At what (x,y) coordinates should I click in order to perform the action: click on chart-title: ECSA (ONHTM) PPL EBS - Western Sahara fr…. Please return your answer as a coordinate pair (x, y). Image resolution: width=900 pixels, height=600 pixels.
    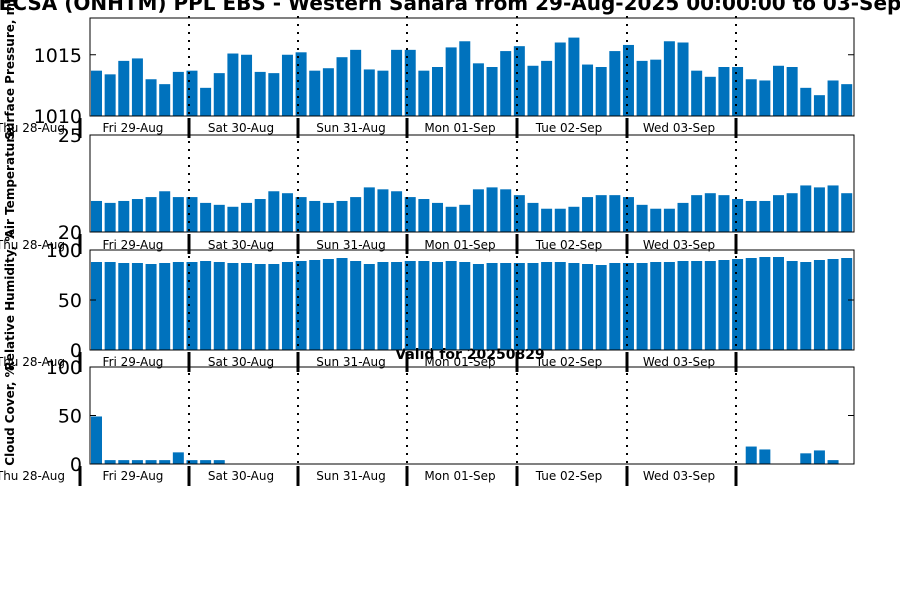
    Looking at the image, I should click on (450, 7).